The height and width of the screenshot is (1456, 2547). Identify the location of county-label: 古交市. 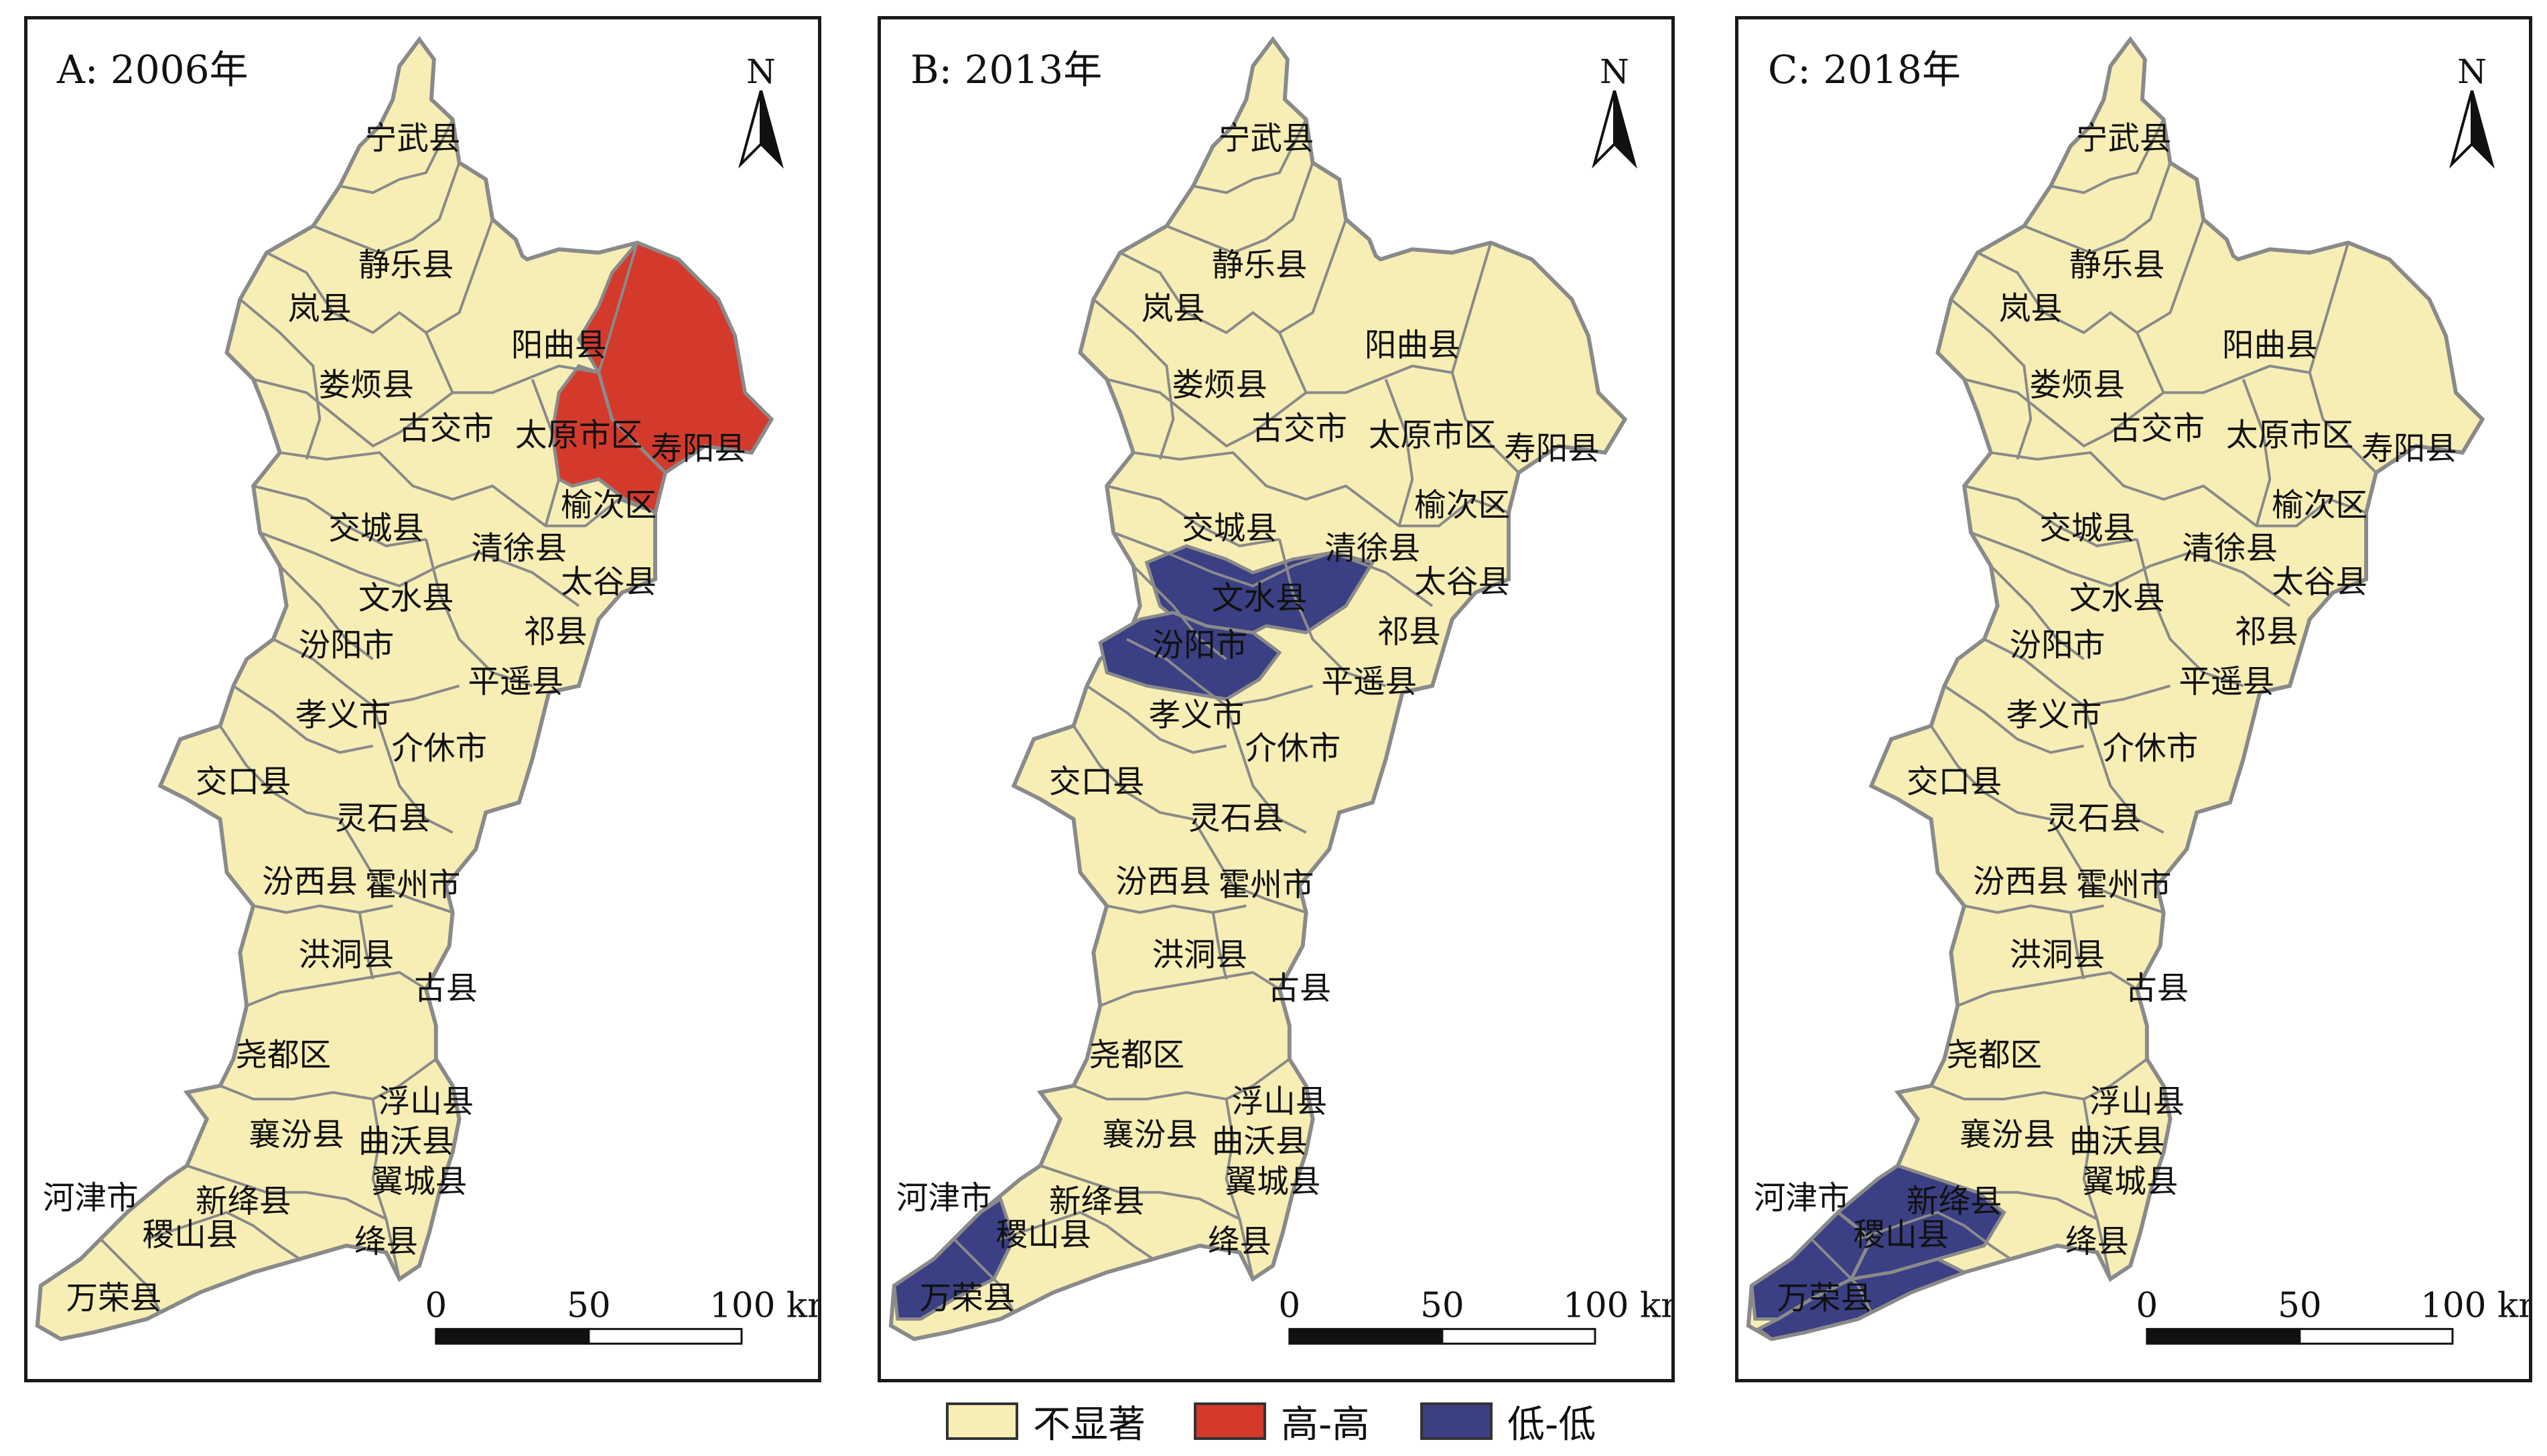
(446, 429).